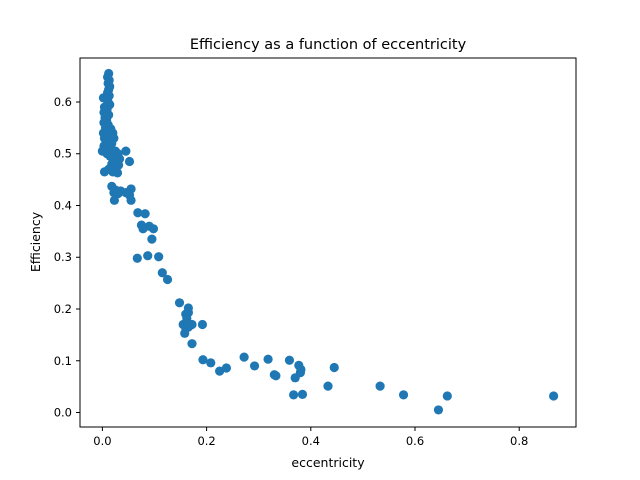  What do you see at coordinates (311, 441) in the screenshot?
I see `x-tick-label: 0.4` at bounding box center [311, 441].